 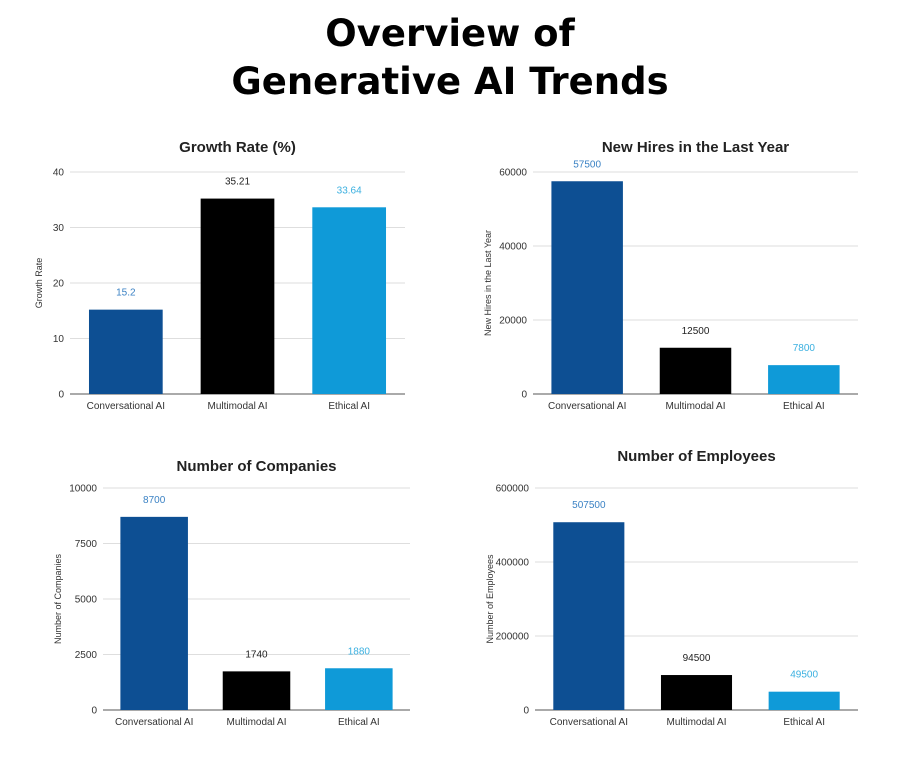 What do you see at coordinates (513, 247) in the screenshot?
I see `y-tick-label: 40000` at bounding box center [513, 247].